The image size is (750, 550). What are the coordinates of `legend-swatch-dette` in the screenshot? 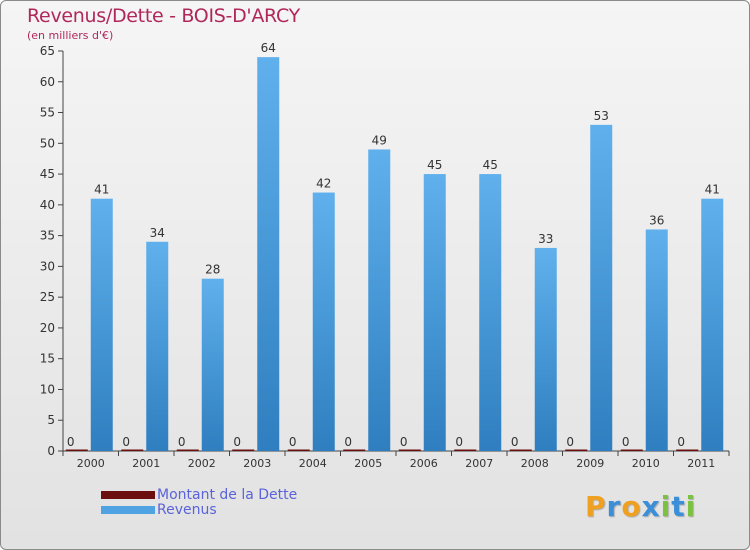 It's located at (128, 495).